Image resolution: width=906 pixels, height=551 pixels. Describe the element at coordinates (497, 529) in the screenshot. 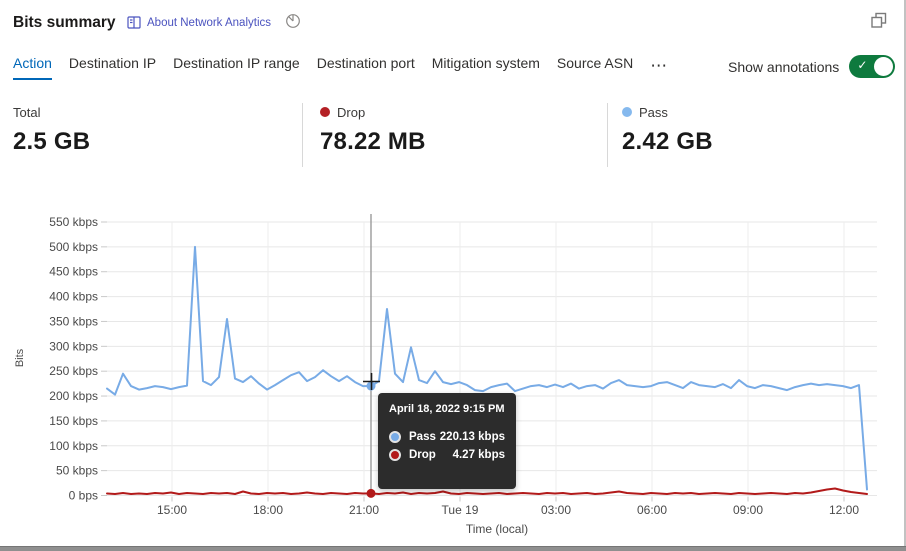

I see `x-axis-title: Time (local)` at that location.